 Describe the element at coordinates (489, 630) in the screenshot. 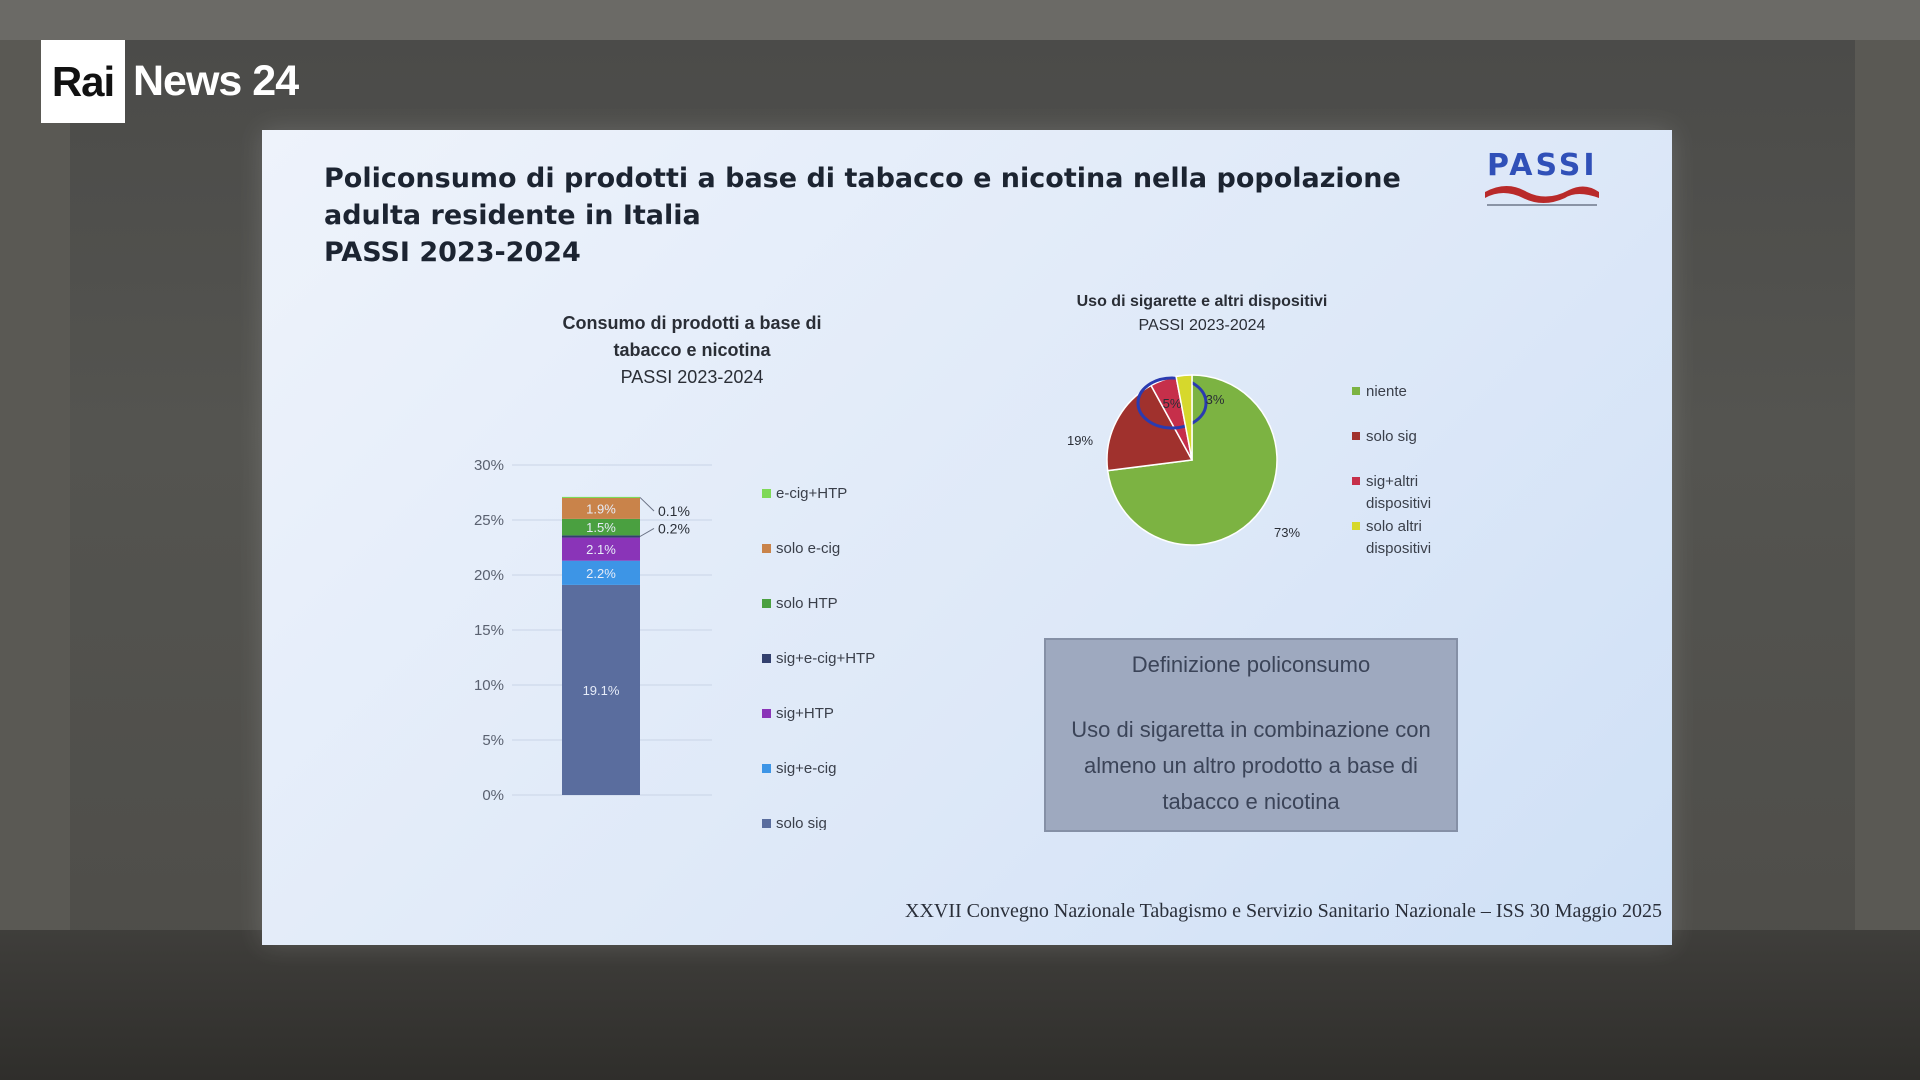

I see `y-tick-label: 15%` at that location.